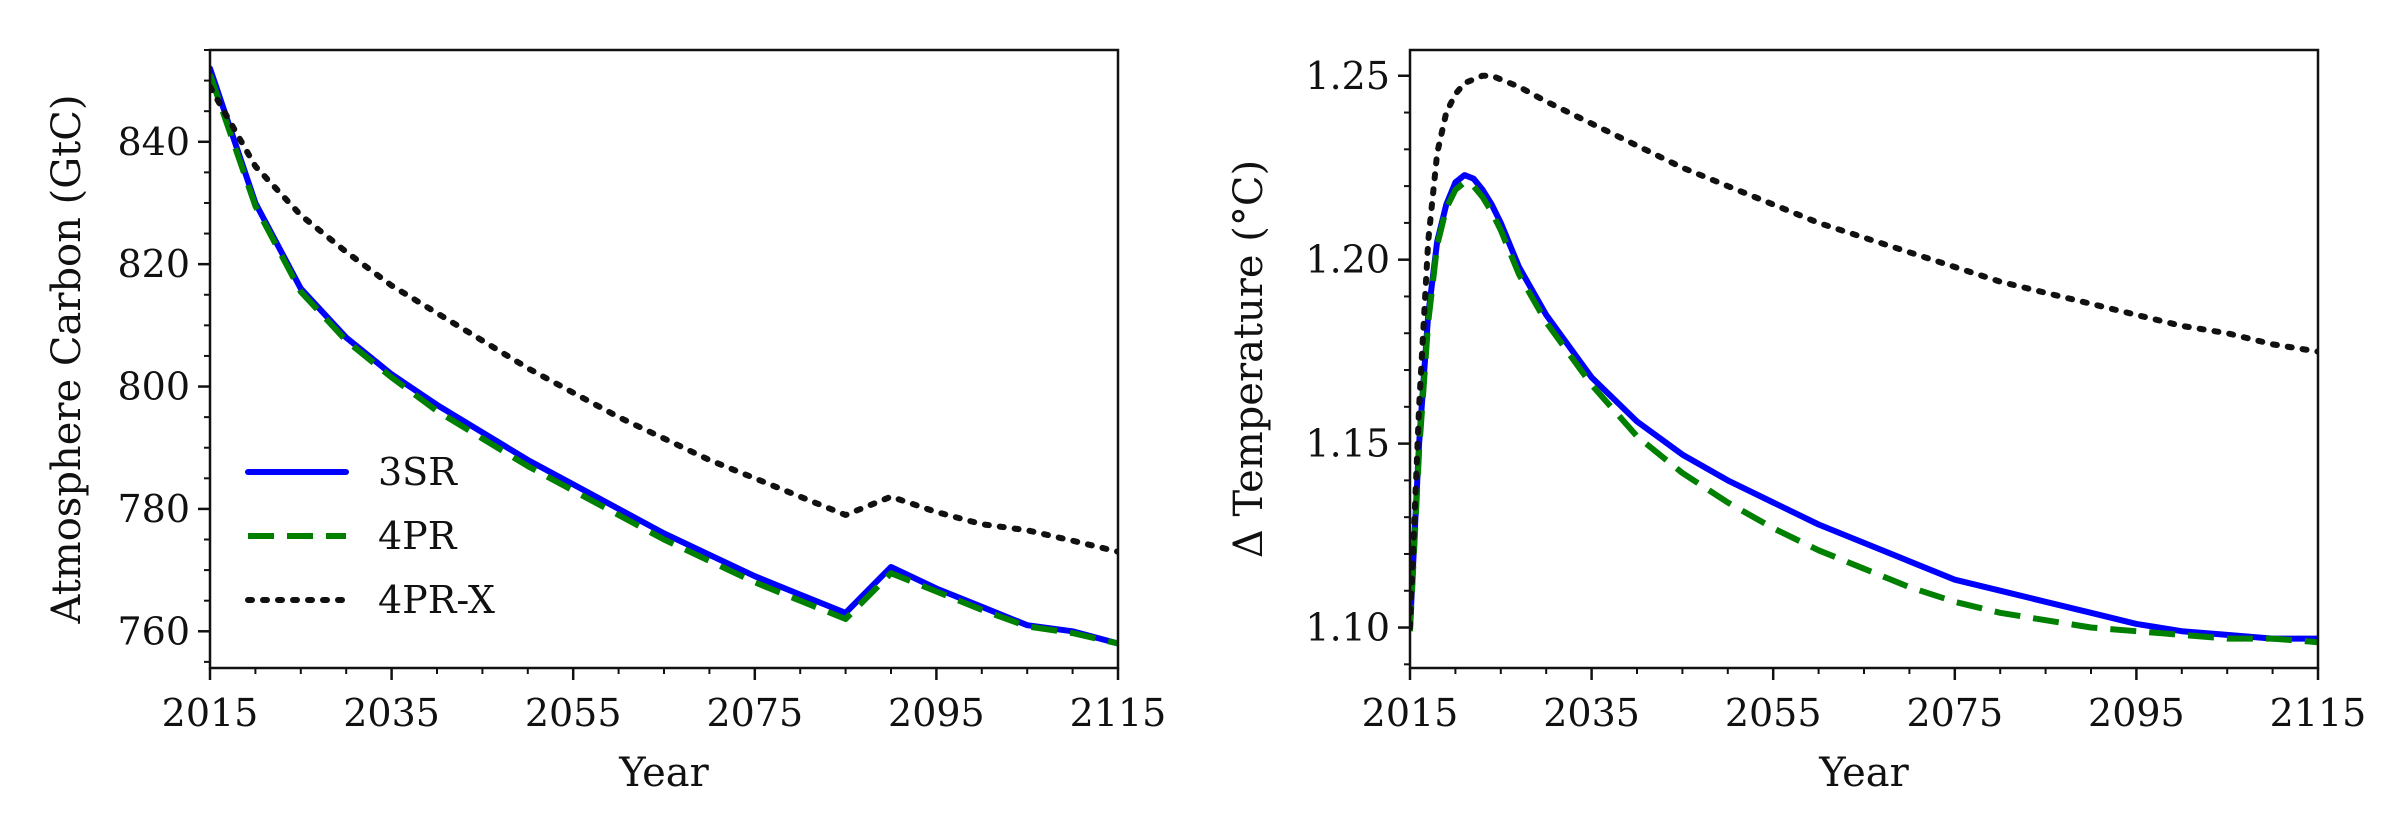  Describe the element at coordinates (1347, 444) in the screenshot. I see `y-tick-label: 1.15` at that location.